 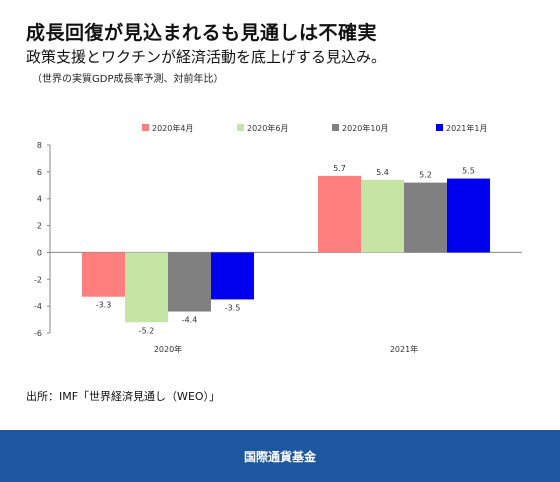 I want to click on y-tick-label: 4, so click(x=39, y=199).